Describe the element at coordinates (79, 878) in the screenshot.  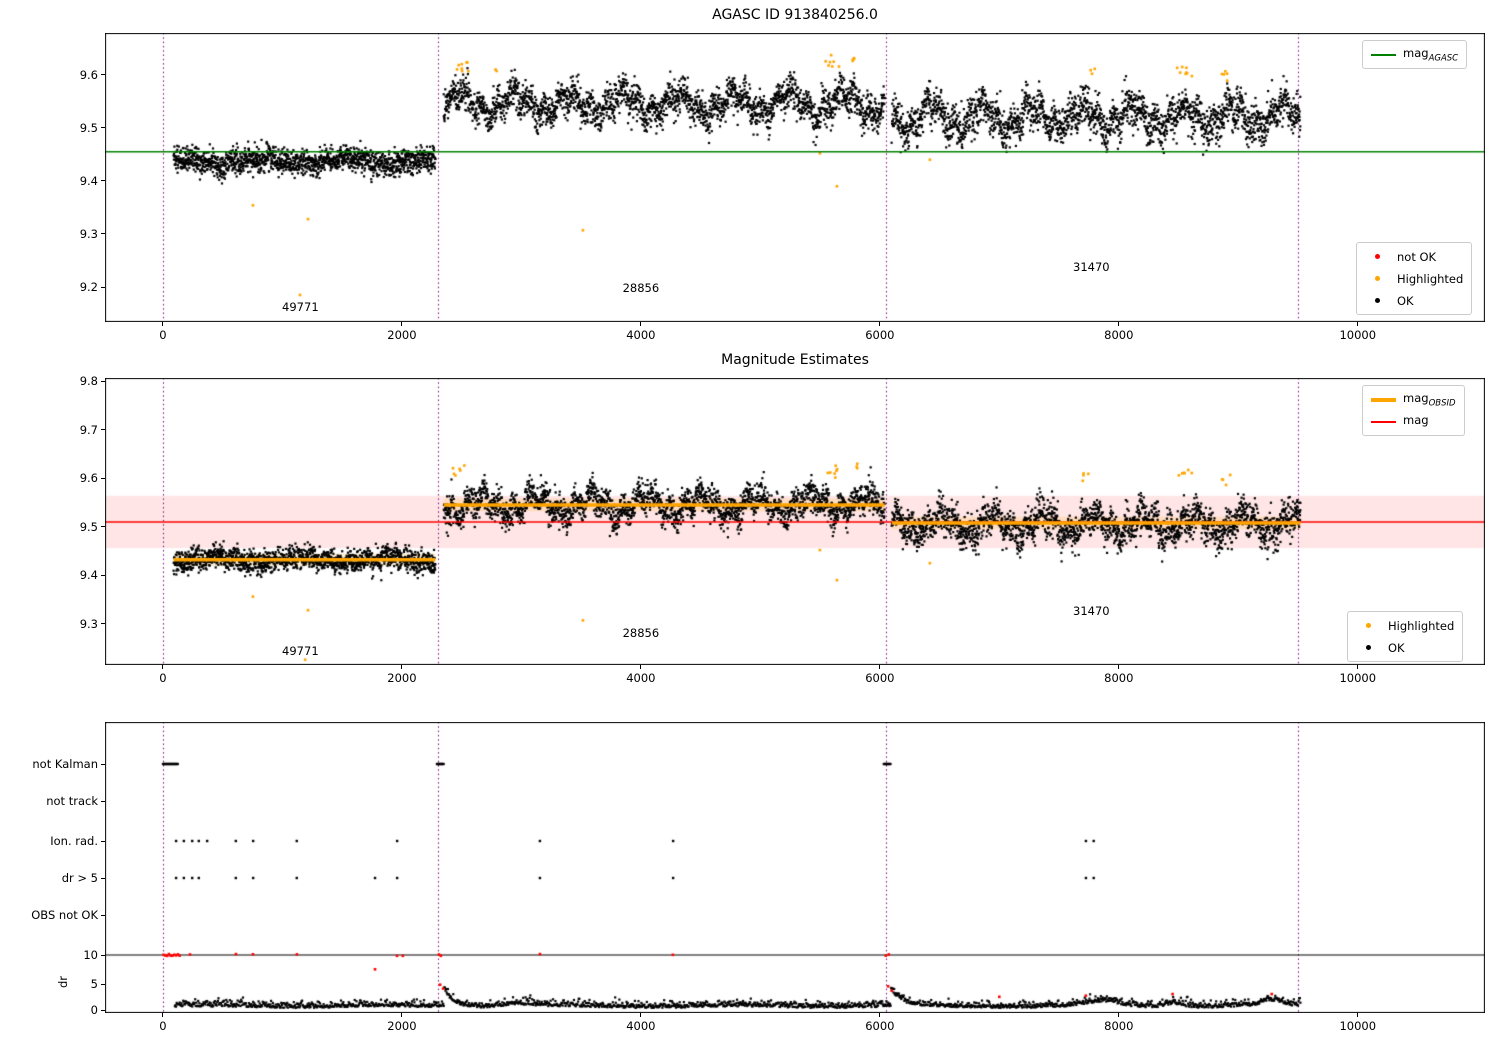
I see `flag-row-label: dr > 5` at that location.